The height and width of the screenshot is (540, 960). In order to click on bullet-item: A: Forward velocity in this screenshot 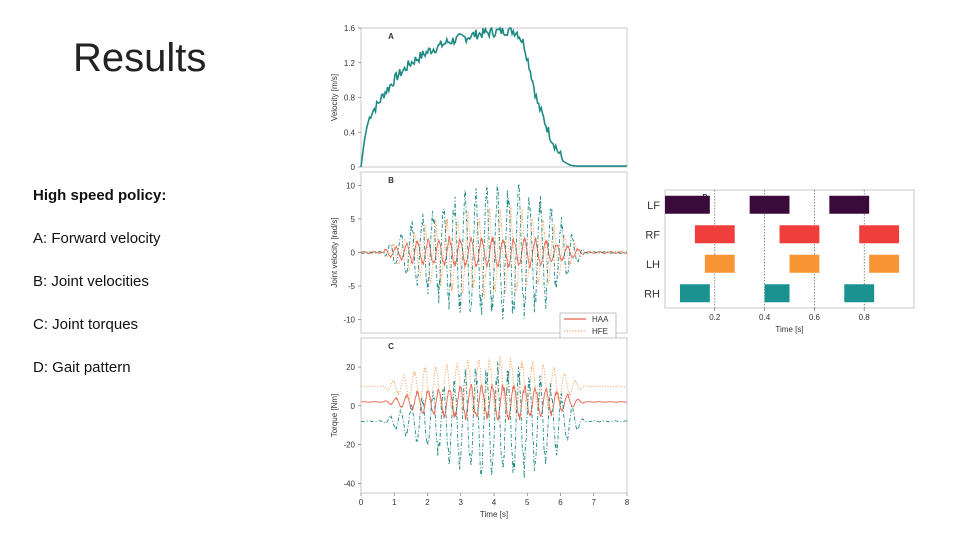, I will do `click(97, 238)`.